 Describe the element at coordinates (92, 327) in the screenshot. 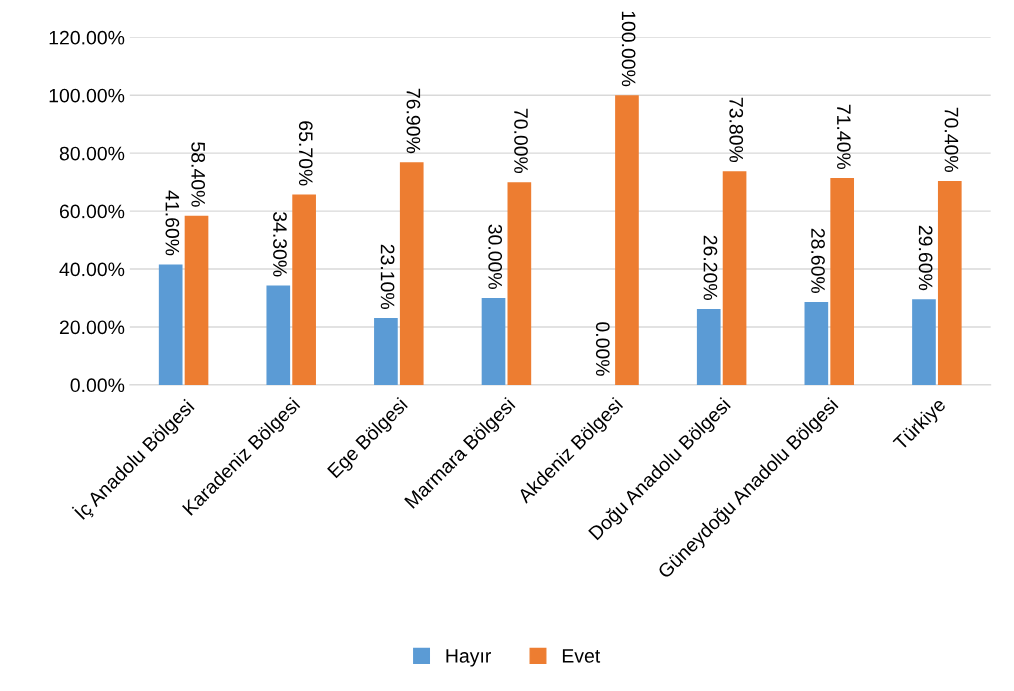

I see `y-tick-label: 20.00%` at that location.